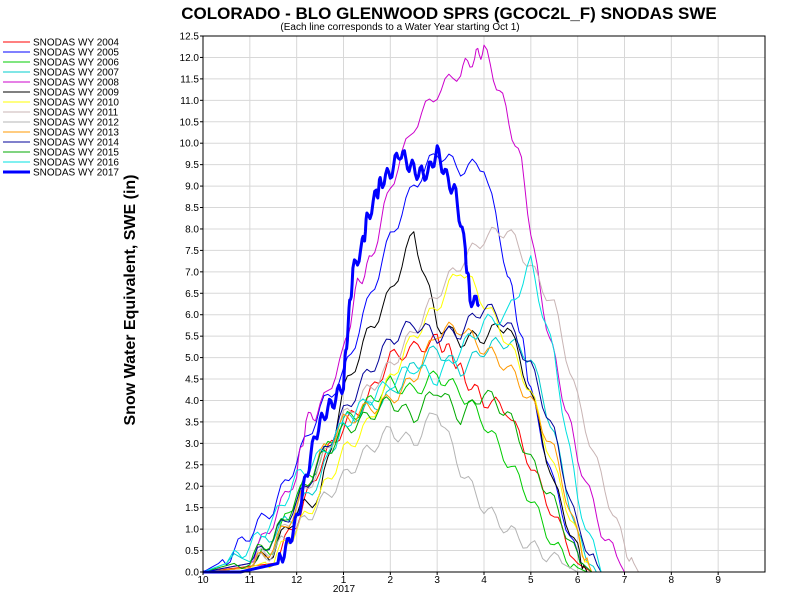 The width and height of the screenshot is (800, 600). I want to click on y-tick-label: 1.0, so click(192, 530).